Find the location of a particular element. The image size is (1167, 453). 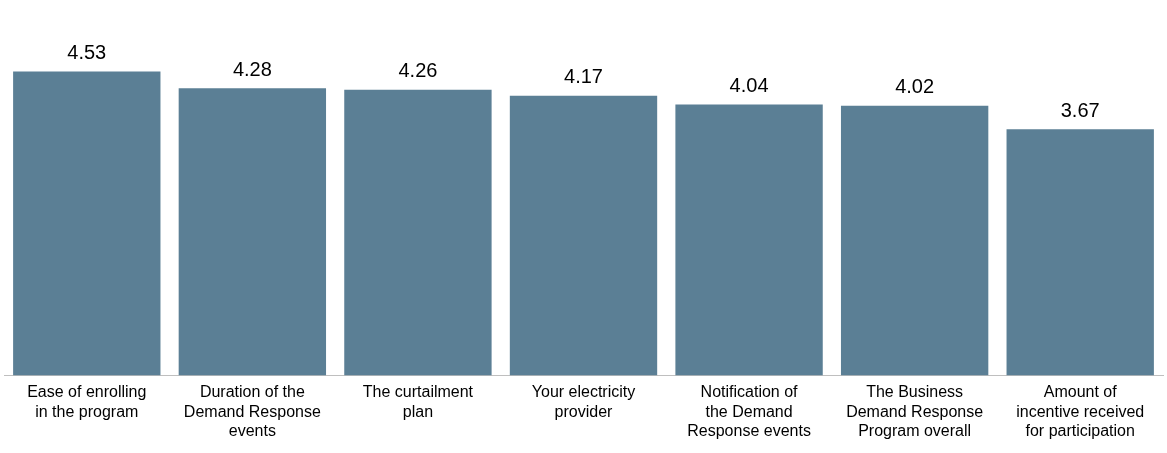

data-label: 4.17 is located at coordinates (583, 76).